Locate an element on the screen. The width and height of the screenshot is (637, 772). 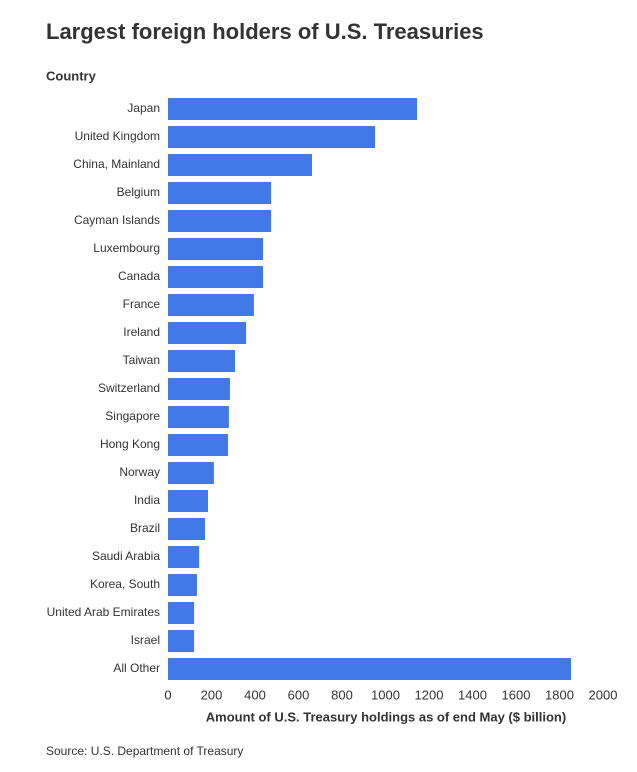
y-tick-label: Japan is located at coordinates (143, 108).